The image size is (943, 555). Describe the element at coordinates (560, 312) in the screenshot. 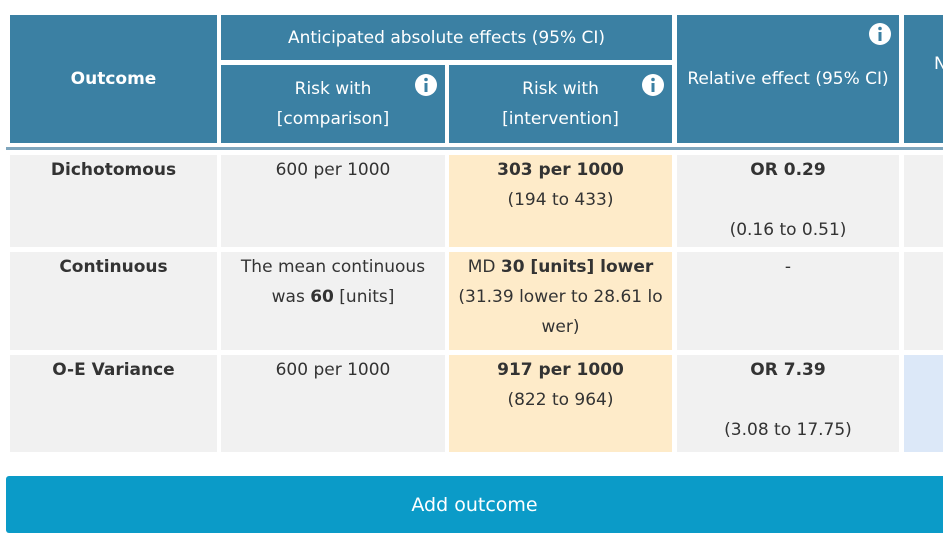

I see `ci: (31.39 lower to 28.61 lower)` at that location.